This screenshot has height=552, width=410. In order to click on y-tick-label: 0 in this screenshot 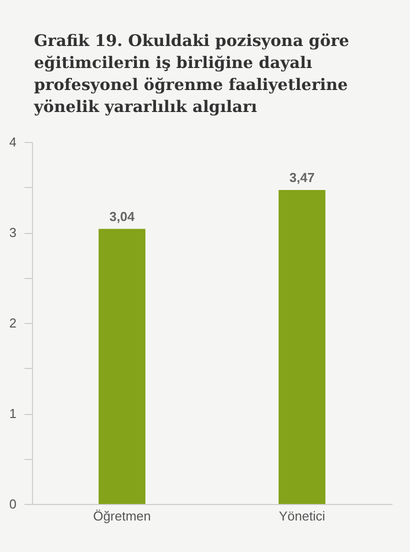, I will do `click(12, 504)`.